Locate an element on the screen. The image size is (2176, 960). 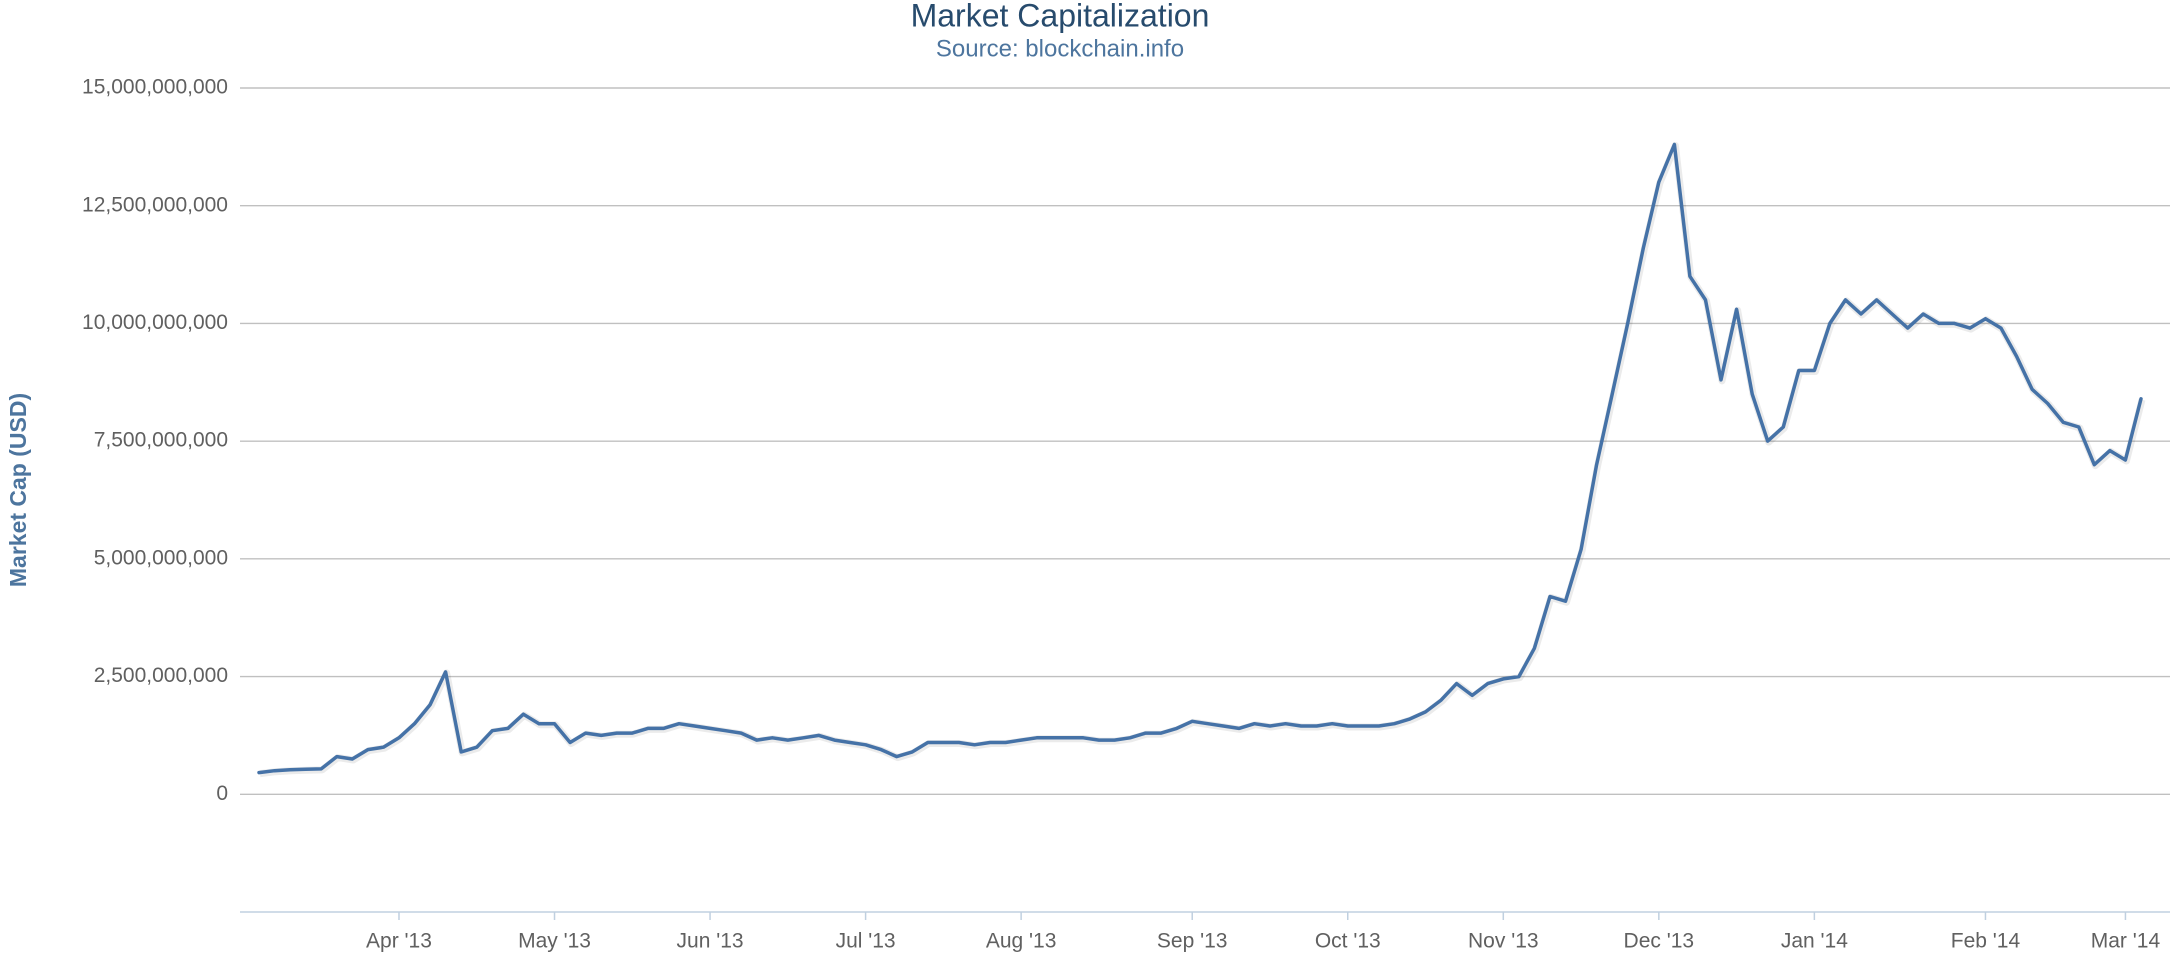
y-tick-label: 0 is located at coordinates (222, 793).